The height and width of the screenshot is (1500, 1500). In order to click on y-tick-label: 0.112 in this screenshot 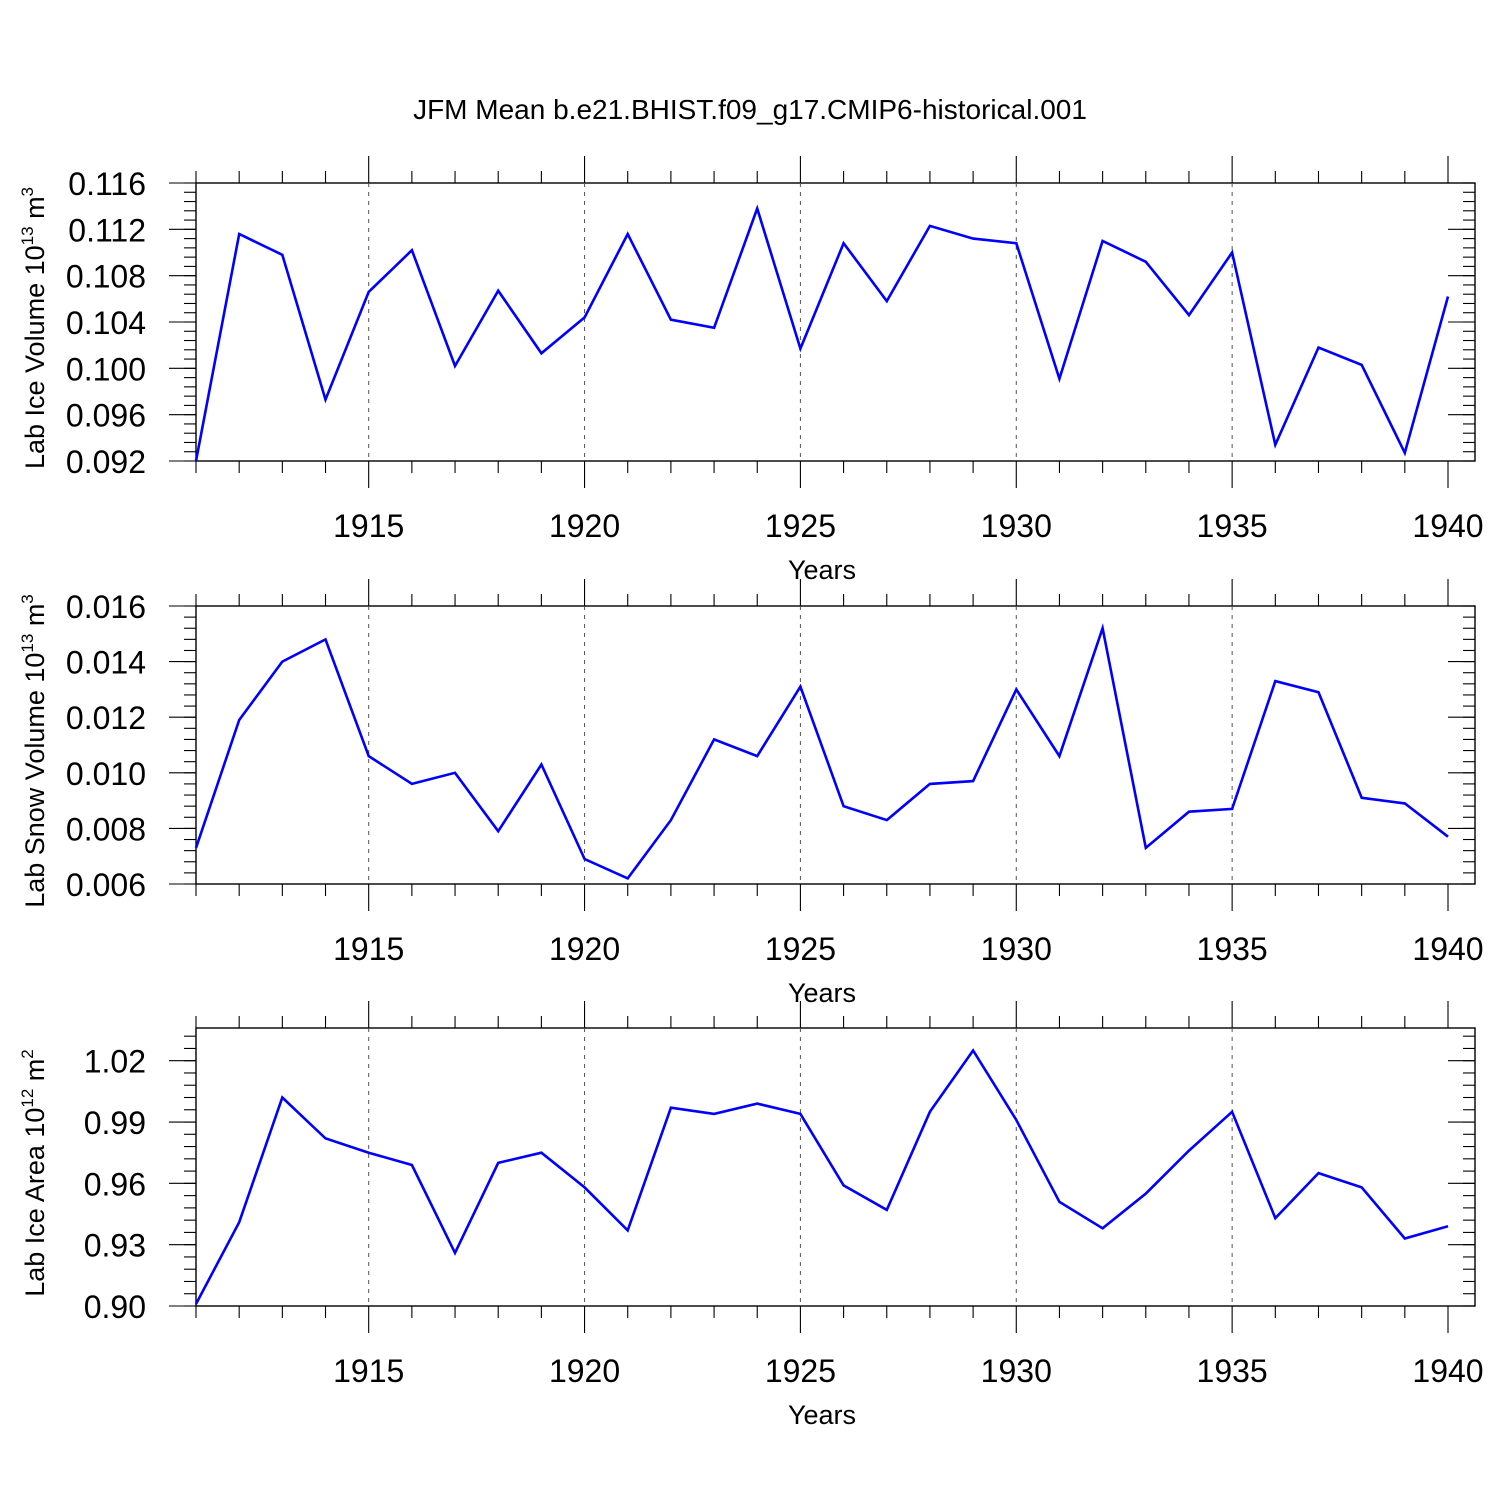, I will do `click(107, 230)`.